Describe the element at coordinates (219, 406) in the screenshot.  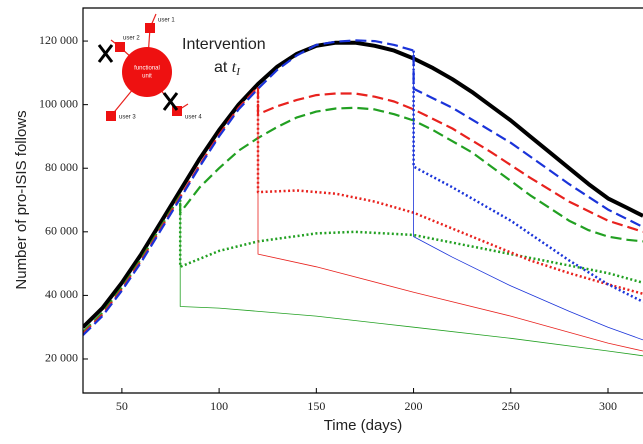
I see `x-tick-label: 100` at that location.